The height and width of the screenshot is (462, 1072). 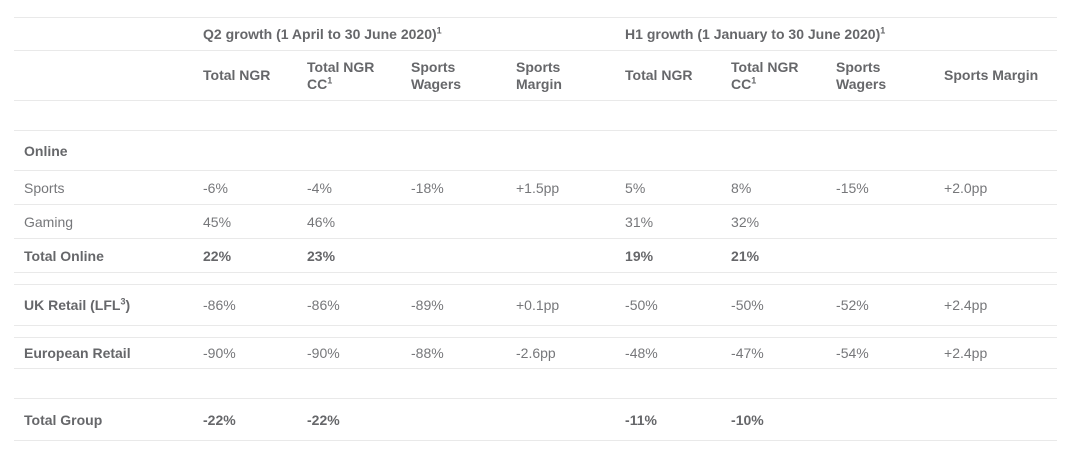 I want to click on col-header-q2-total-ngr: Total NGR, so click(x=255, y=76).